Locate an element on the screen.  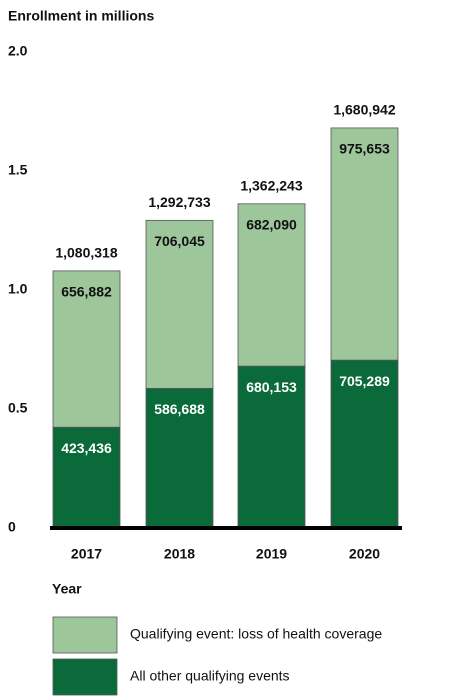
x-tick-label: 2019 is located at coordinates (271, 554).